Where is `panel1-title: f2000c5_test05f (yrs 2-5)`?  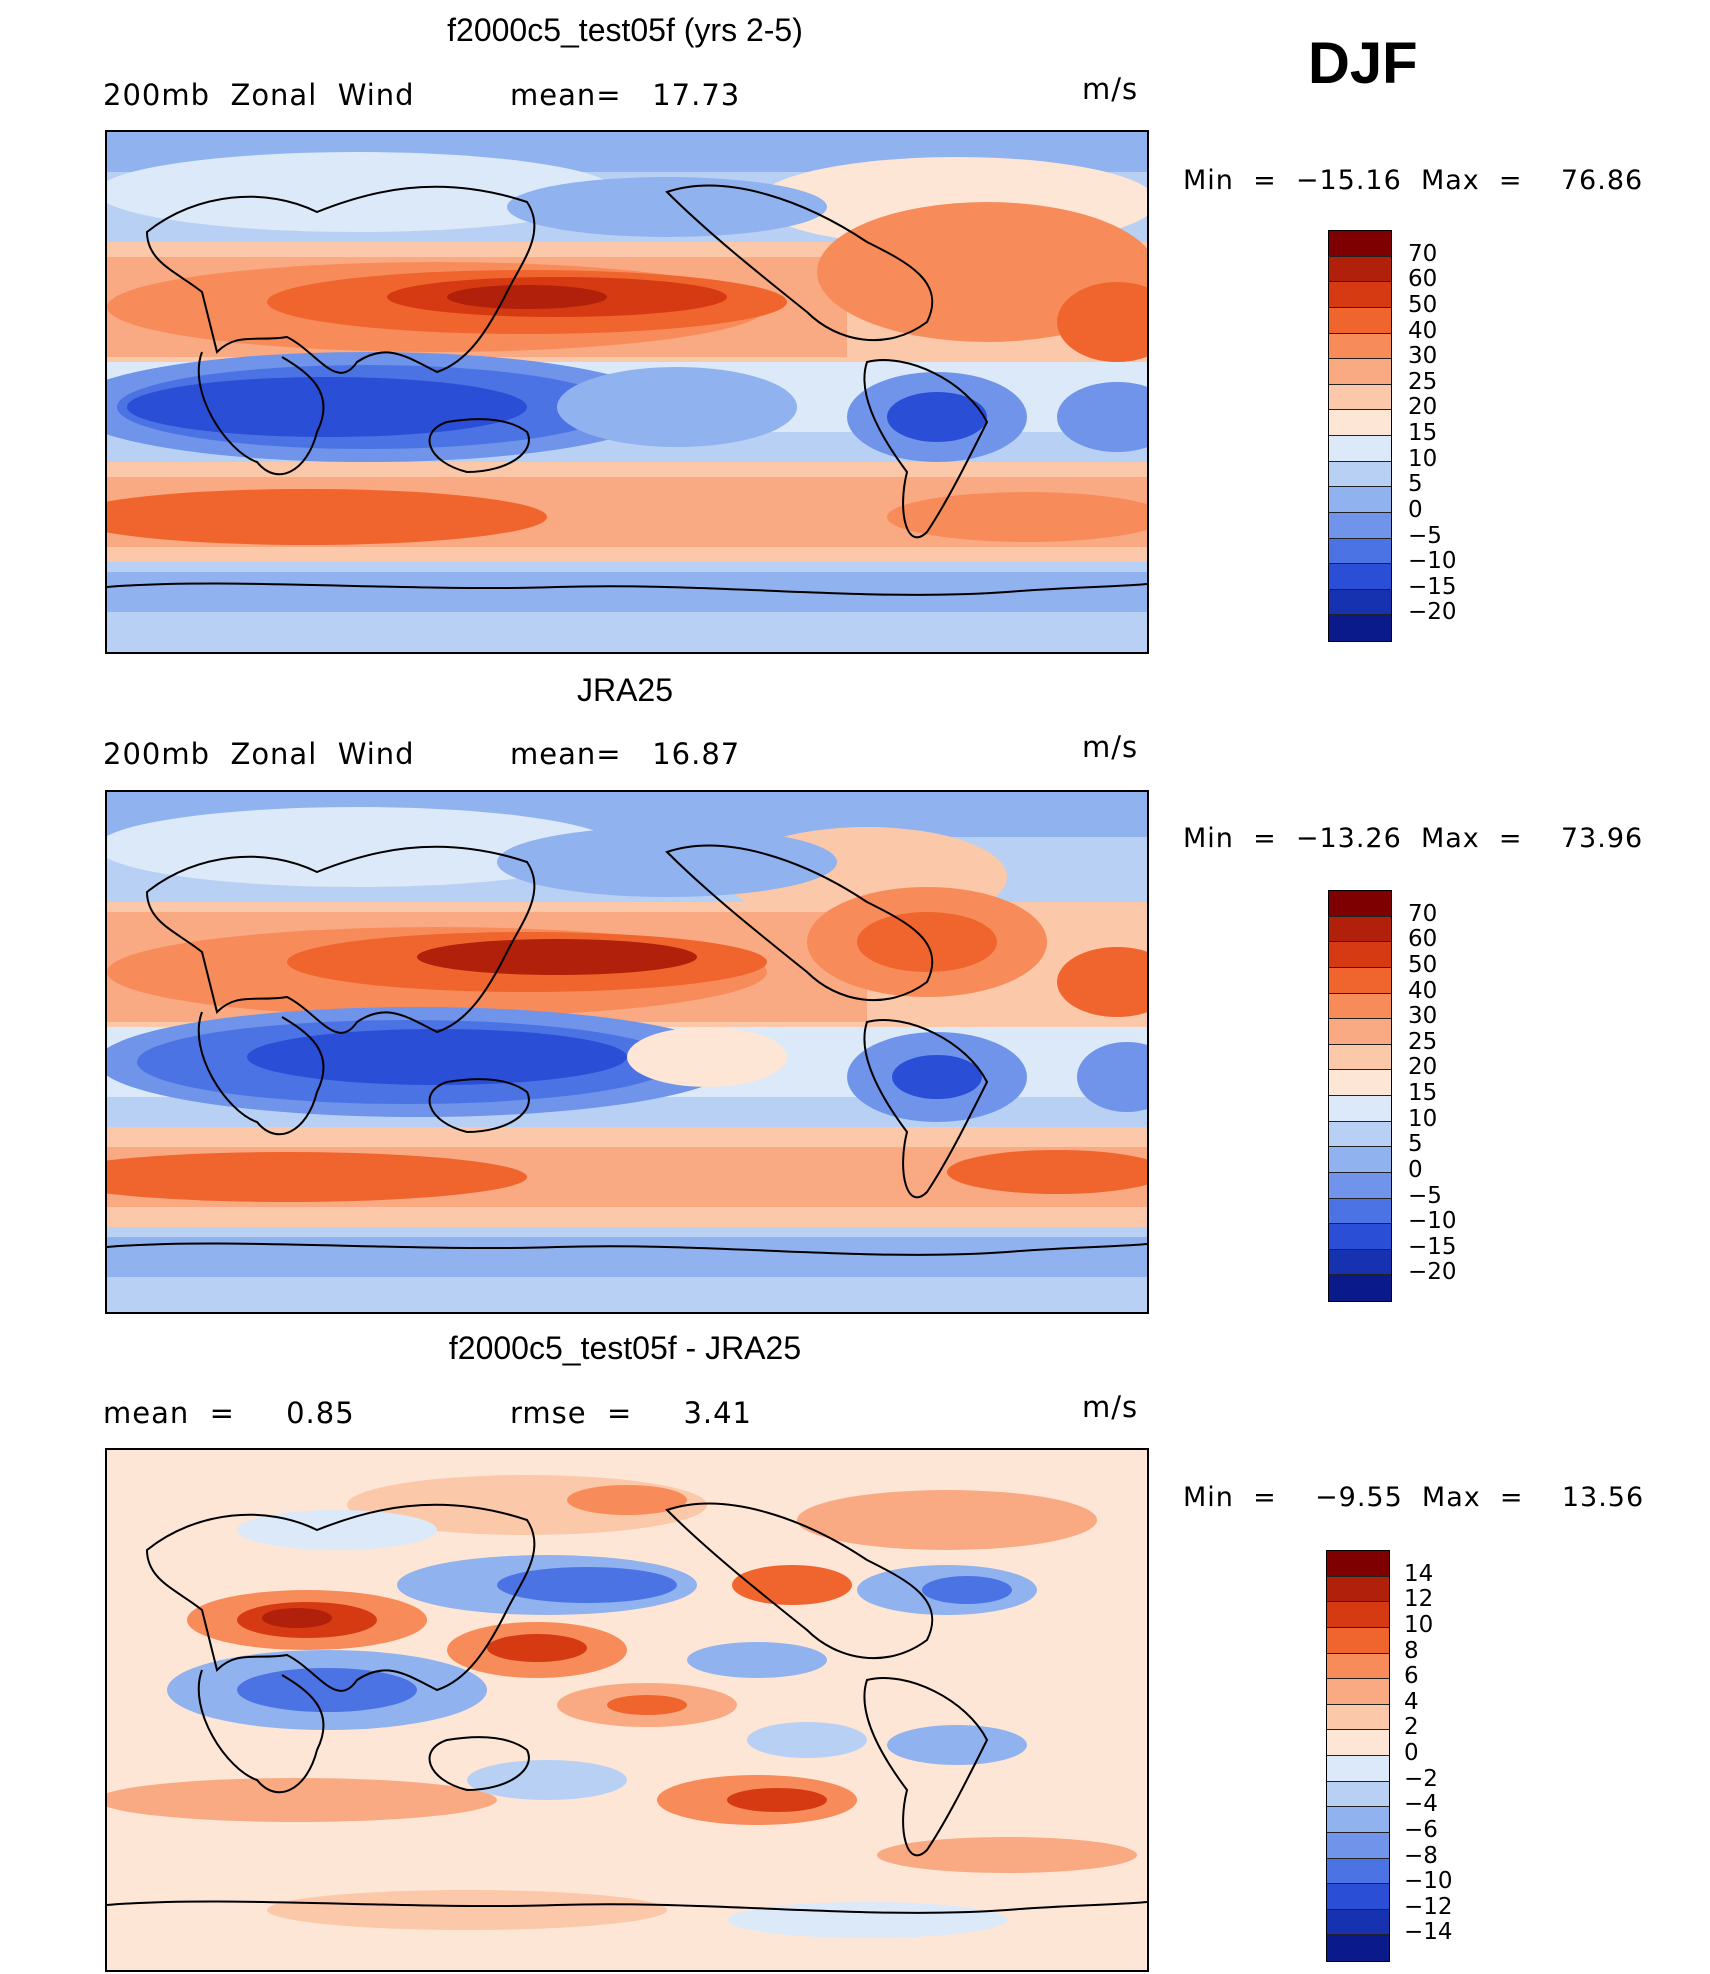 panel1-title: f2000c5_test05f (yrs 2-5) is located at coordinates (625, 30).